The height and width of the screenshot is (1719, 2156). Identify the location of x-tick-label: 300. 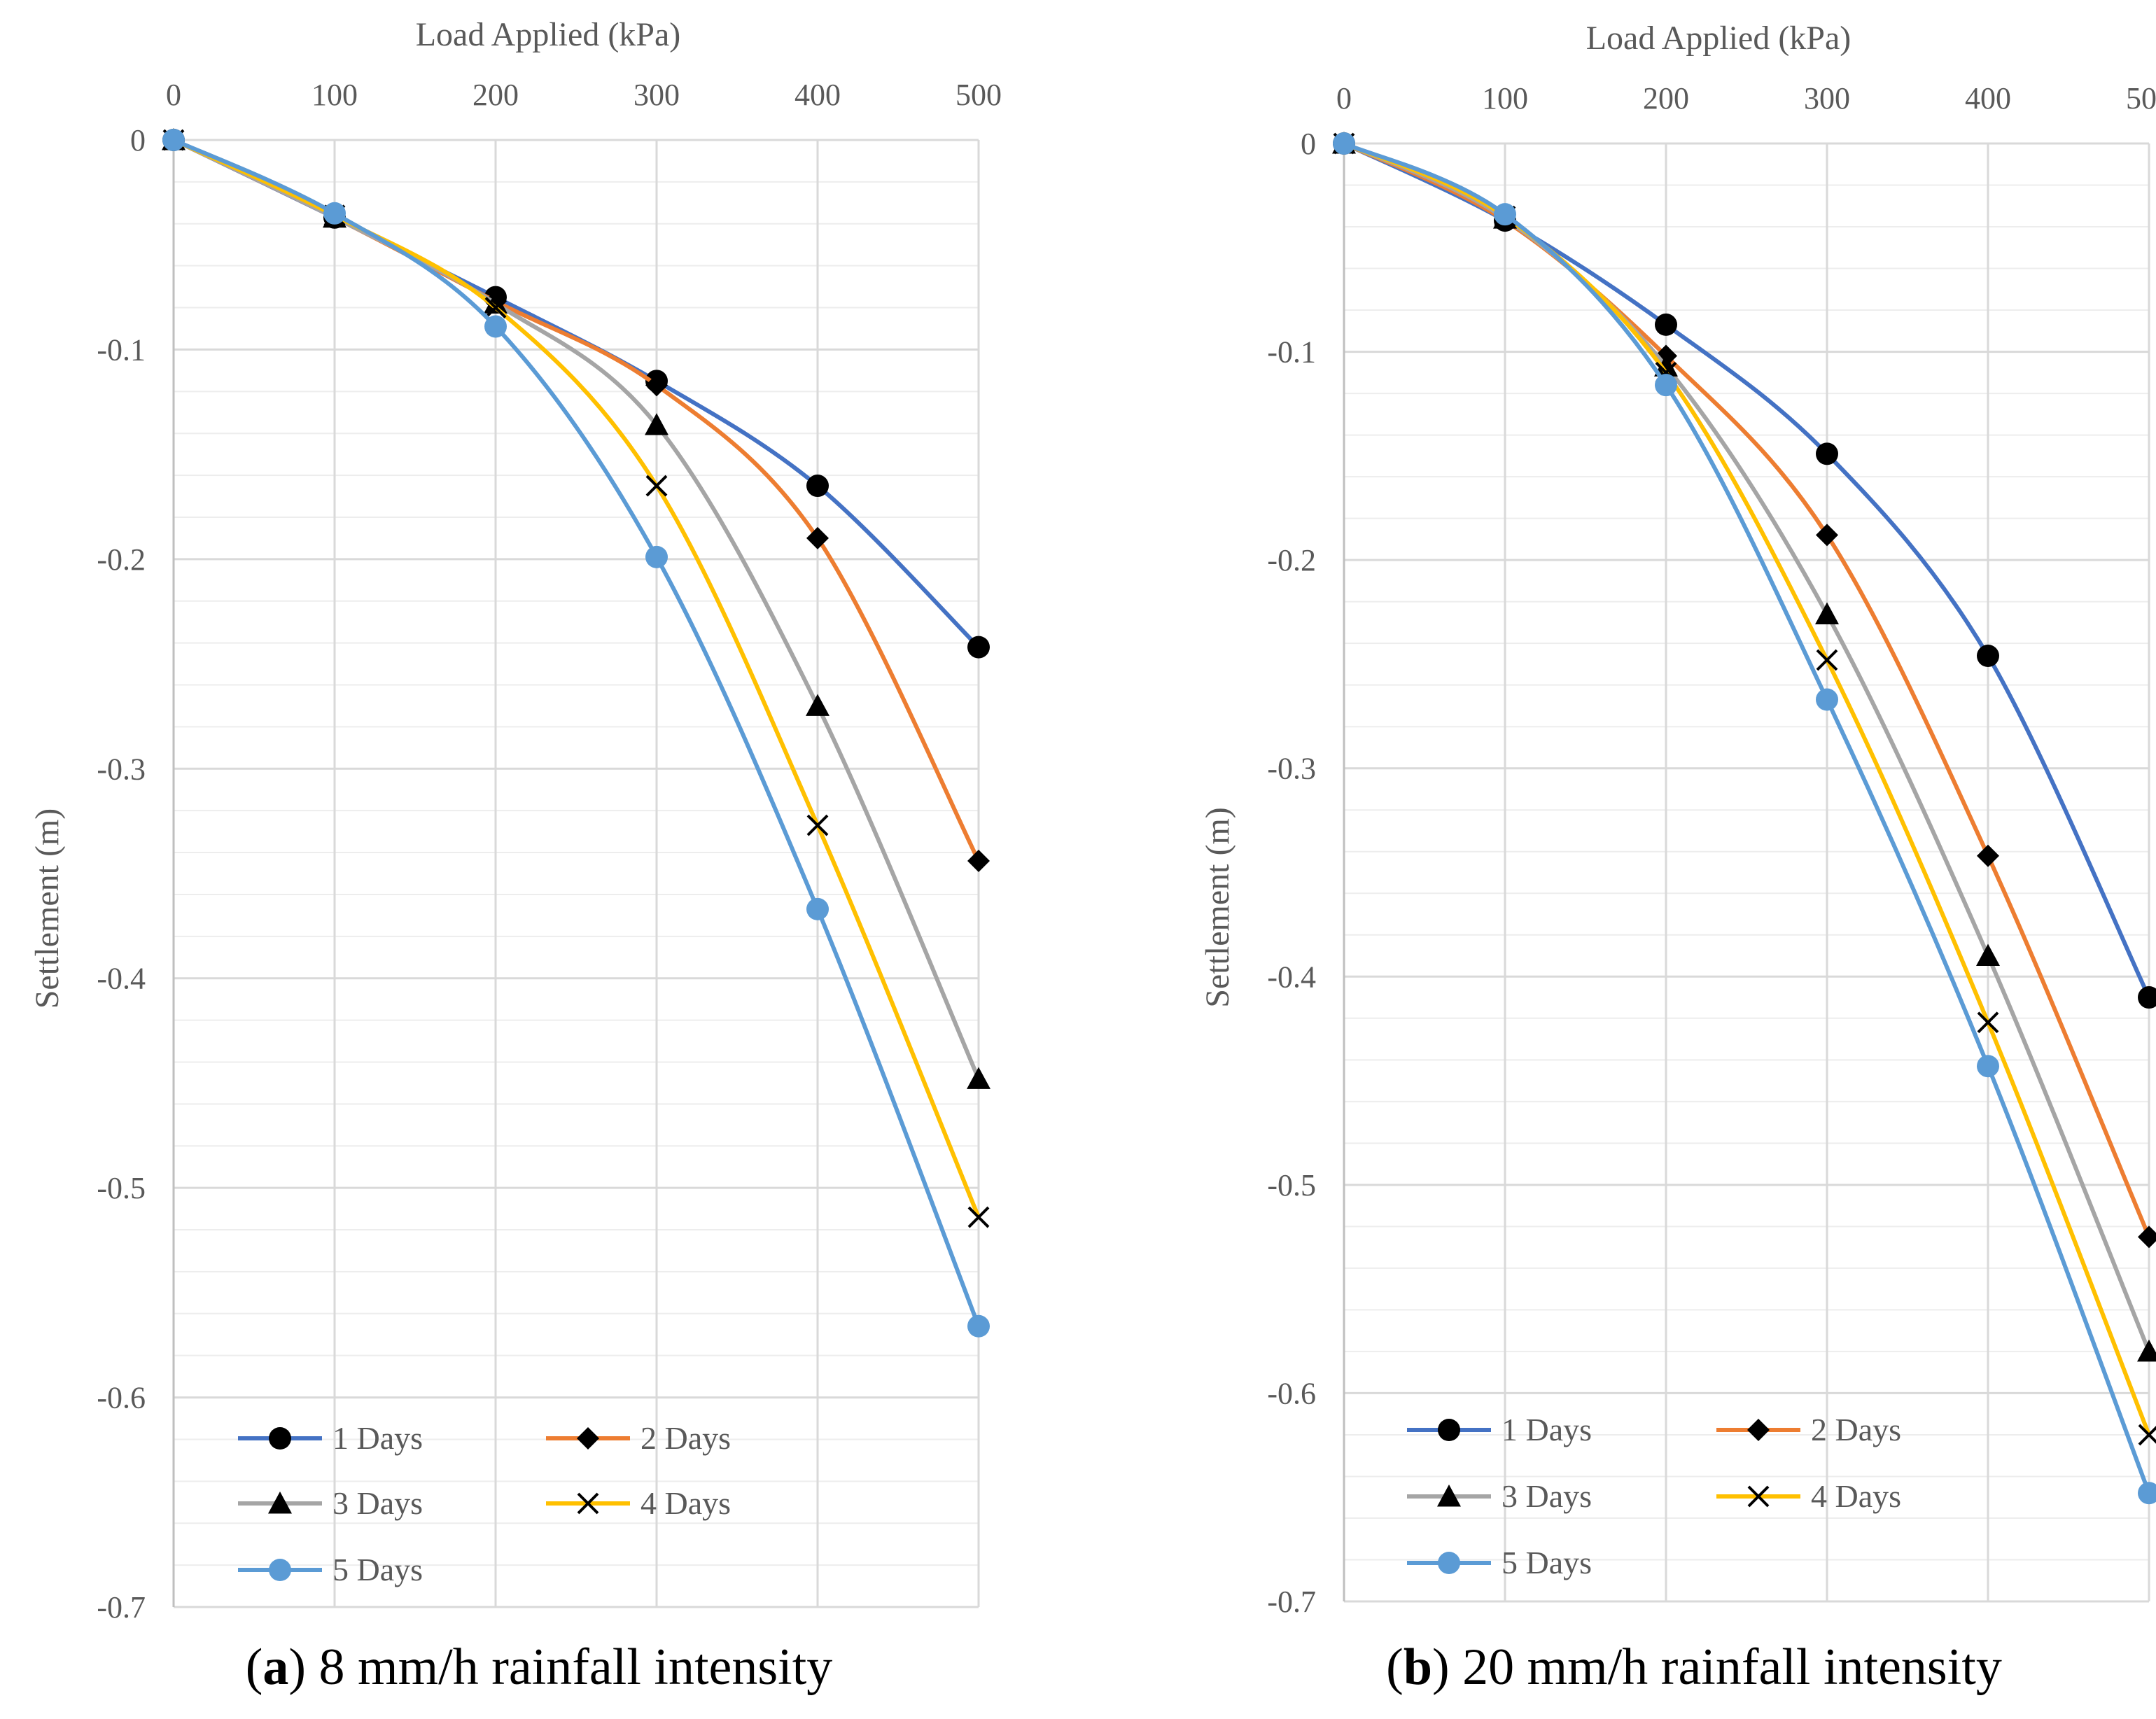
(1827, 98).